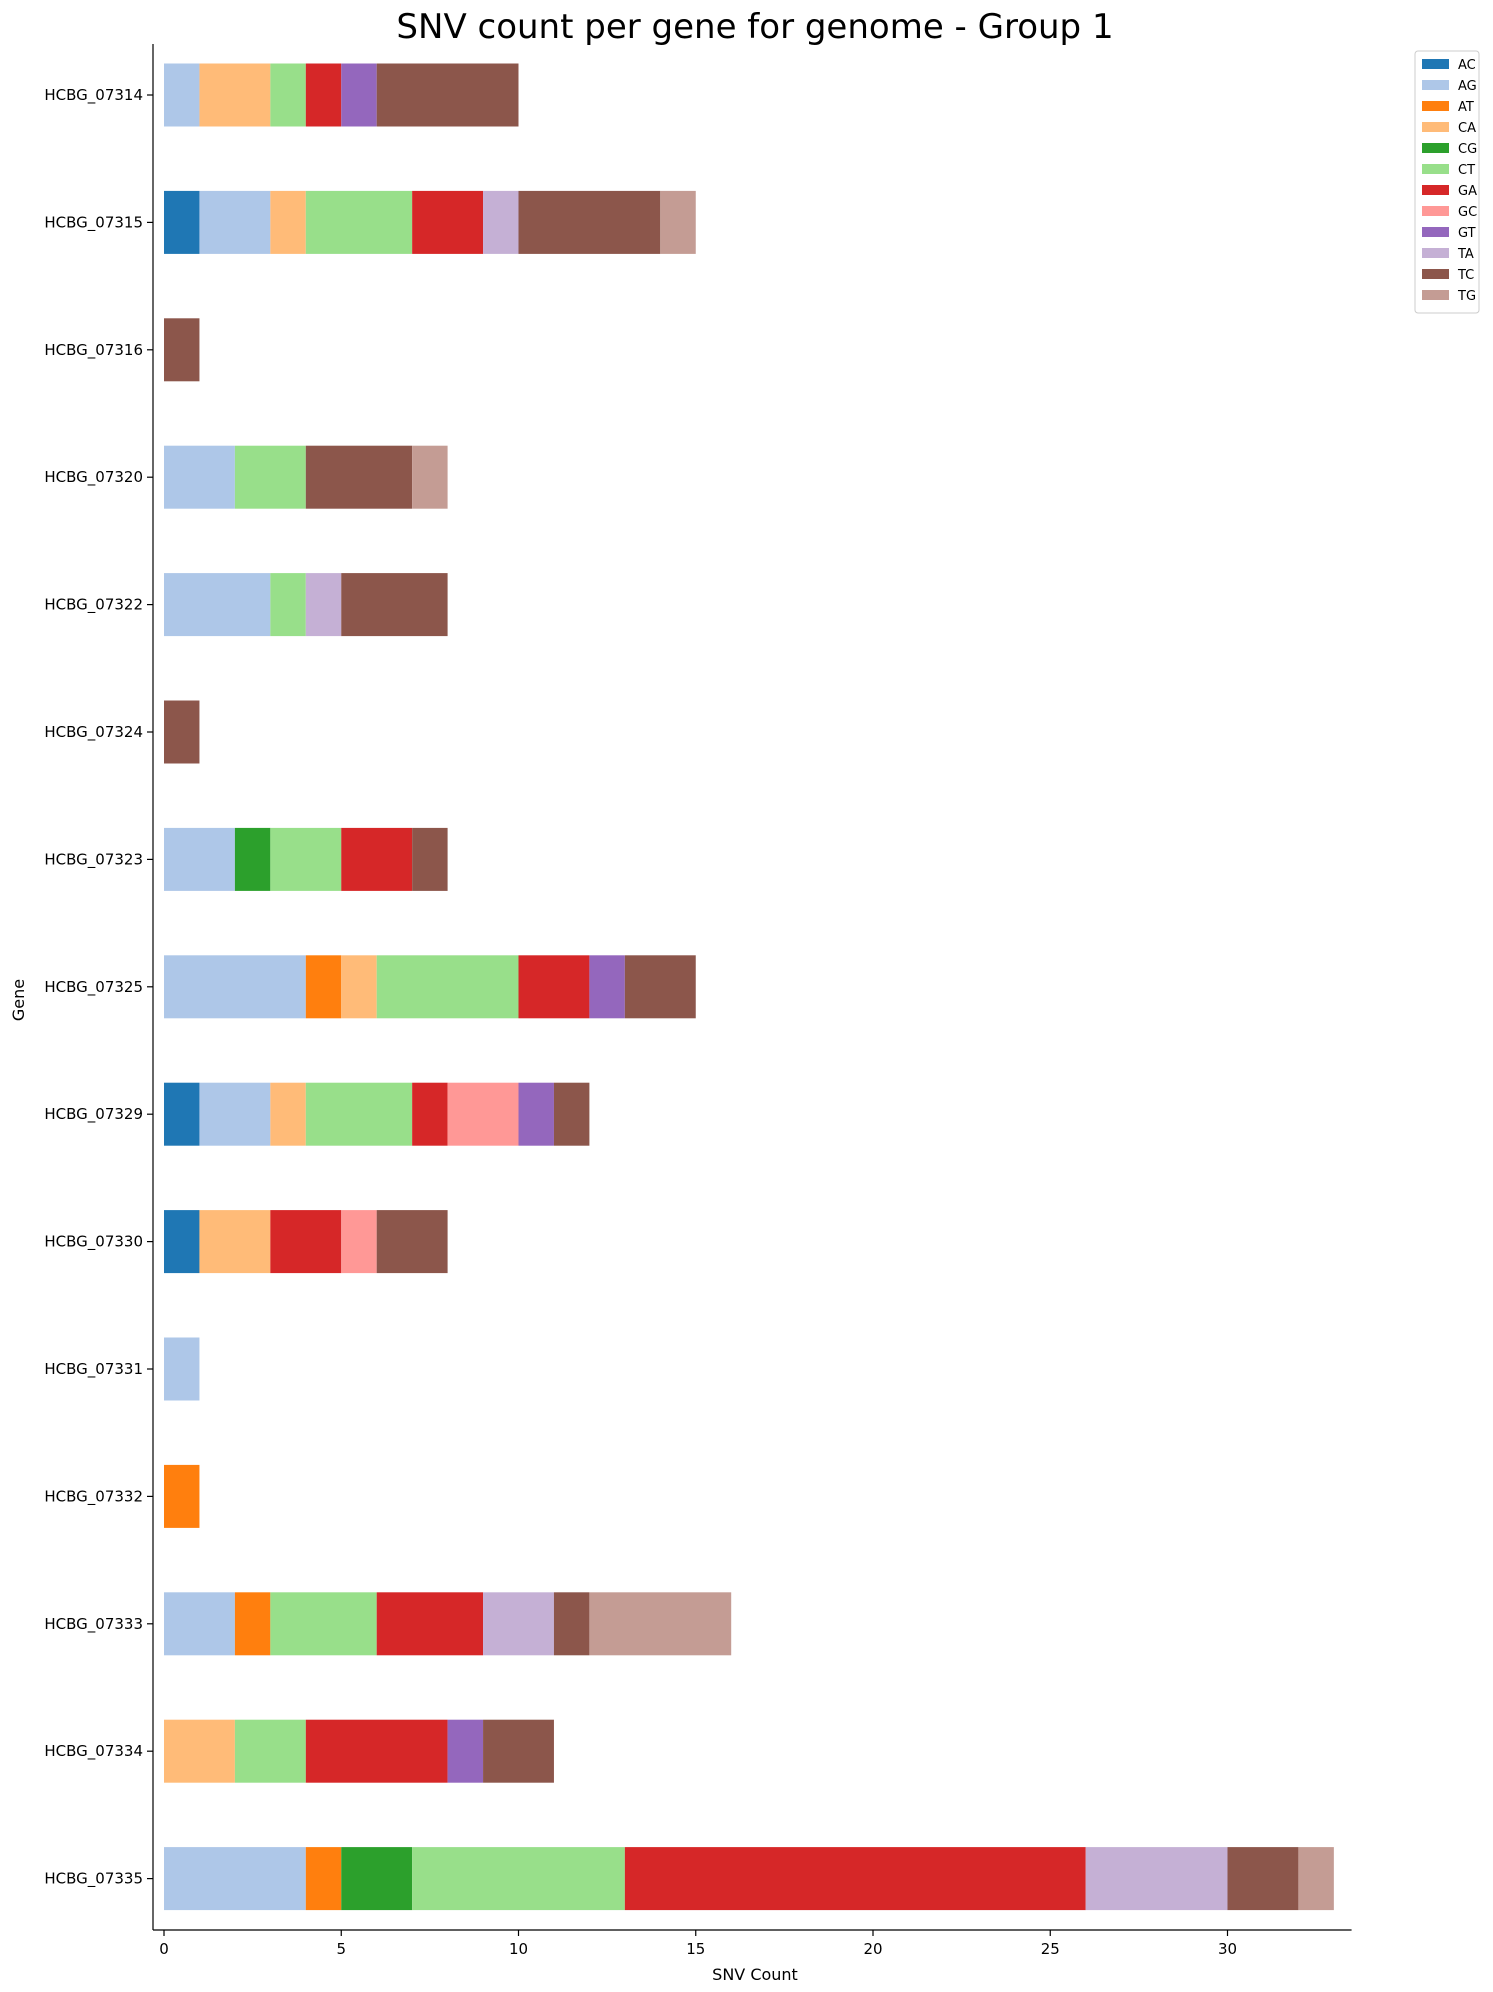 The image size is (1493, 1992). What do you see at coordinates (1435, 106) in the screenshot?
I see `legend-swatch-at` at bounding box center [1435, 106].